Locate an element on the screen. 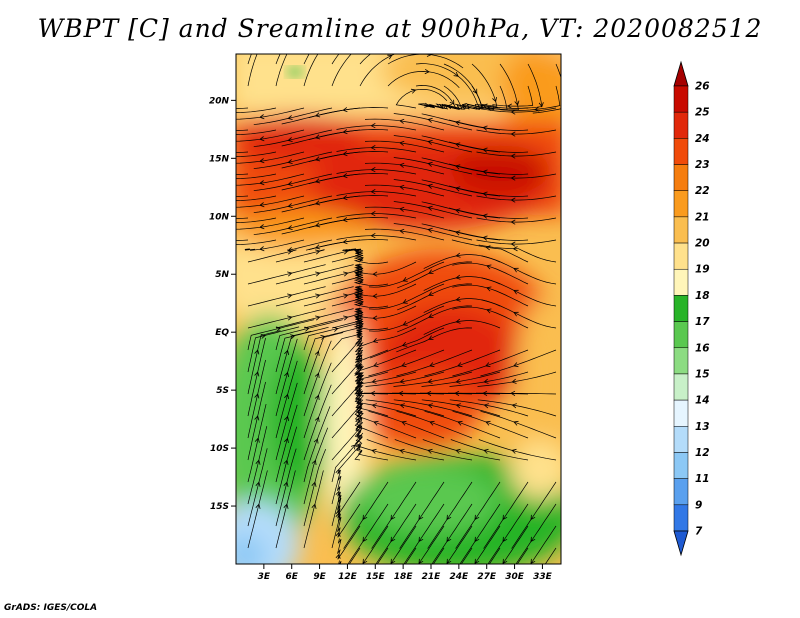 The image size is (800, 618). colorbar-label: 9 is located at coordinates (698, 505).